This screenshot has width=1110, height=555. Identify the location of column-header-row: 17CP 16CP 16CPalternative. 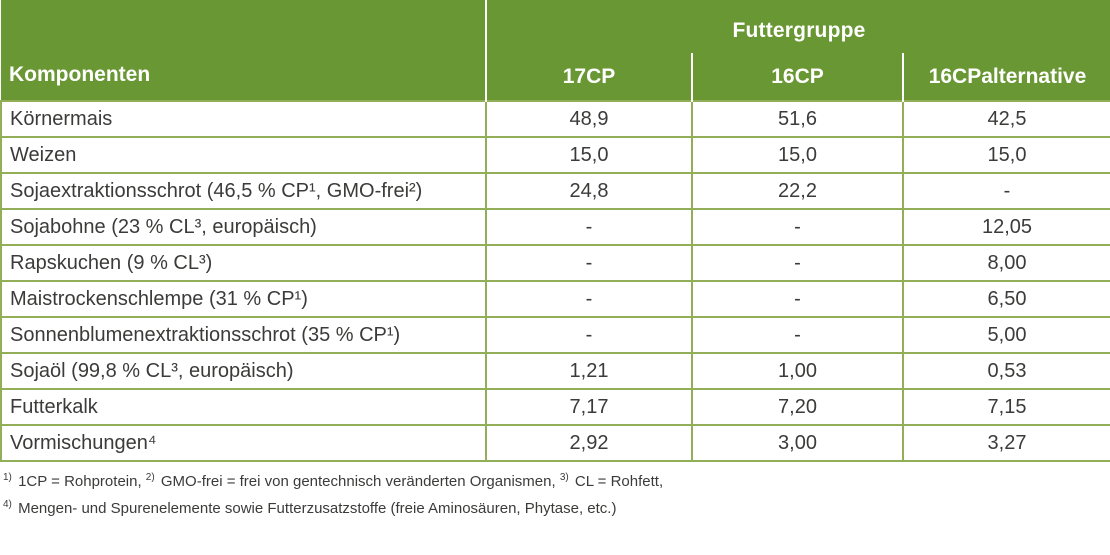
(555, 77).